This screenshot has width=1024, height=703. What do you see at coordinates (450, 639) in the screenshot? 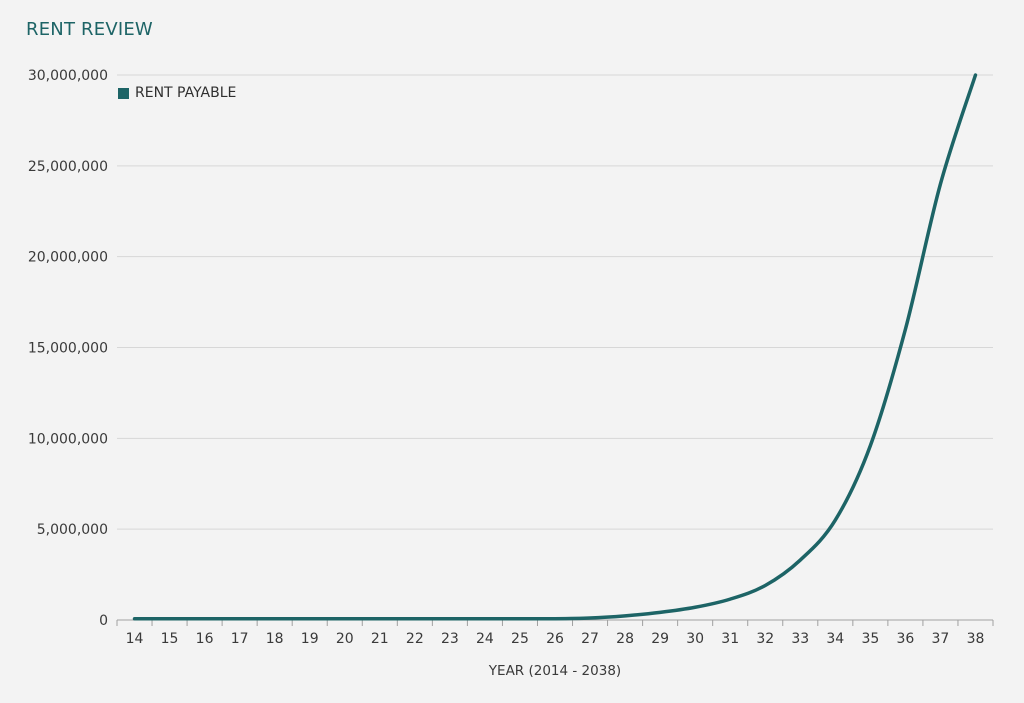
I see `x-tick-label: 23` at bounding box center [450, 639].